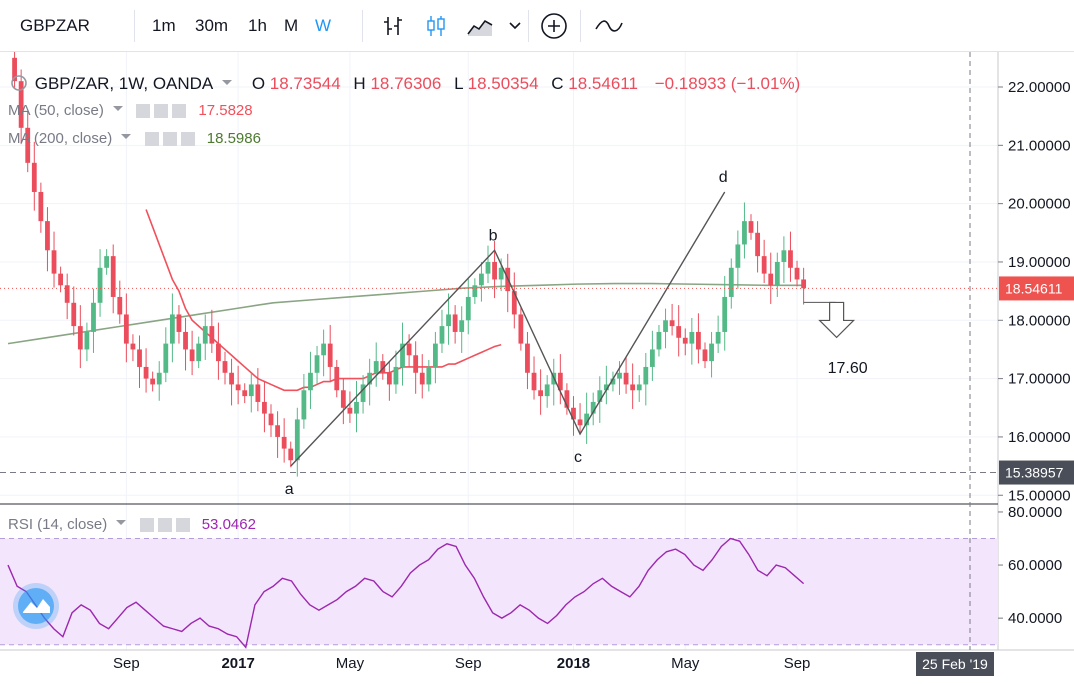 This screenshot has height=684, width=1074. Describe the element at coordinates (212, 25) in the screenshot. I see `interval-30m-button: 30m` at that location.